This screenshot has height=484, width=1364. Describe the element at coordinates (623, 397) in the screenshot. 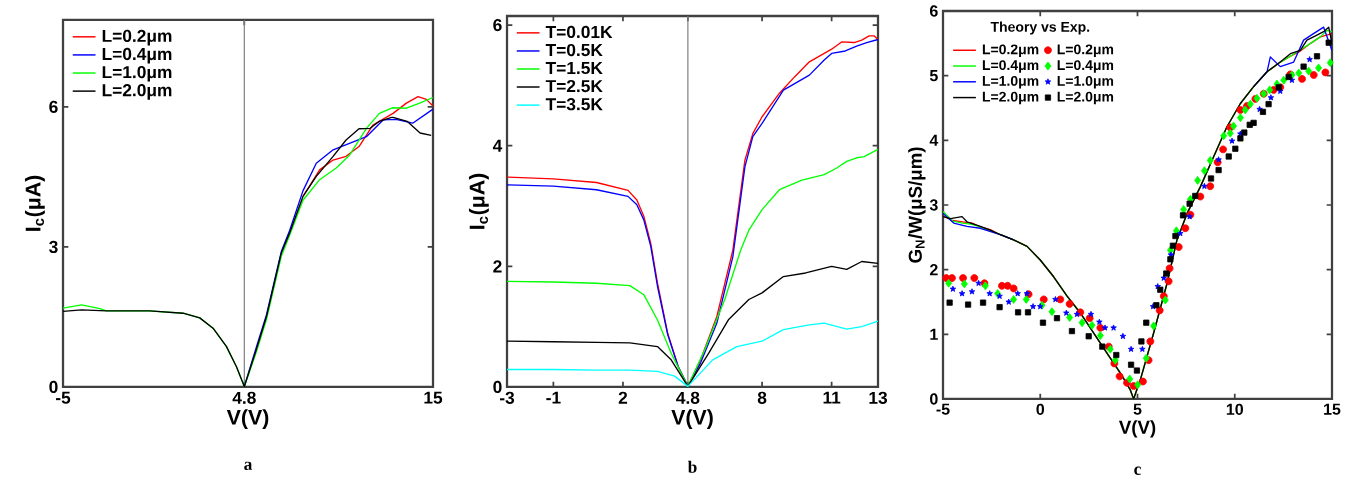

I see `x-tick-label: 2` at that location.